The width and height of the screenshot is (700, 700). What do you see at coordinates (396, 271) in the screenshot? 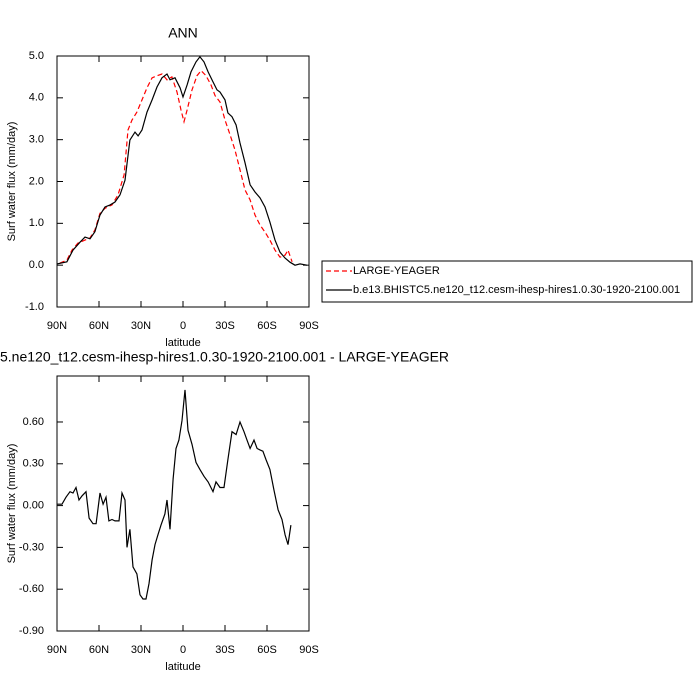
I see `legend-label: LARGE-YEAGER` at bounding box center [396, 271].